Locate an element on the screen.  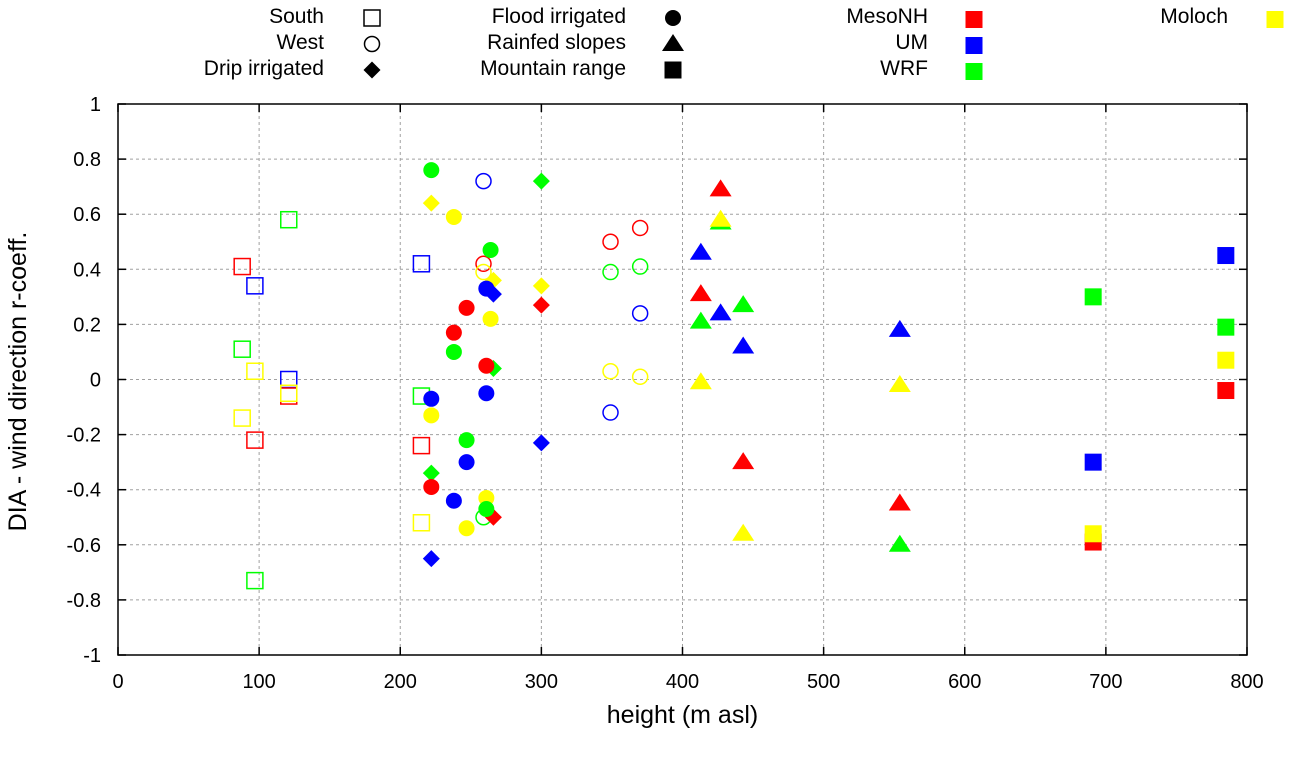
legend-label: Rainfed slopes is located at coordinates (556, 42).